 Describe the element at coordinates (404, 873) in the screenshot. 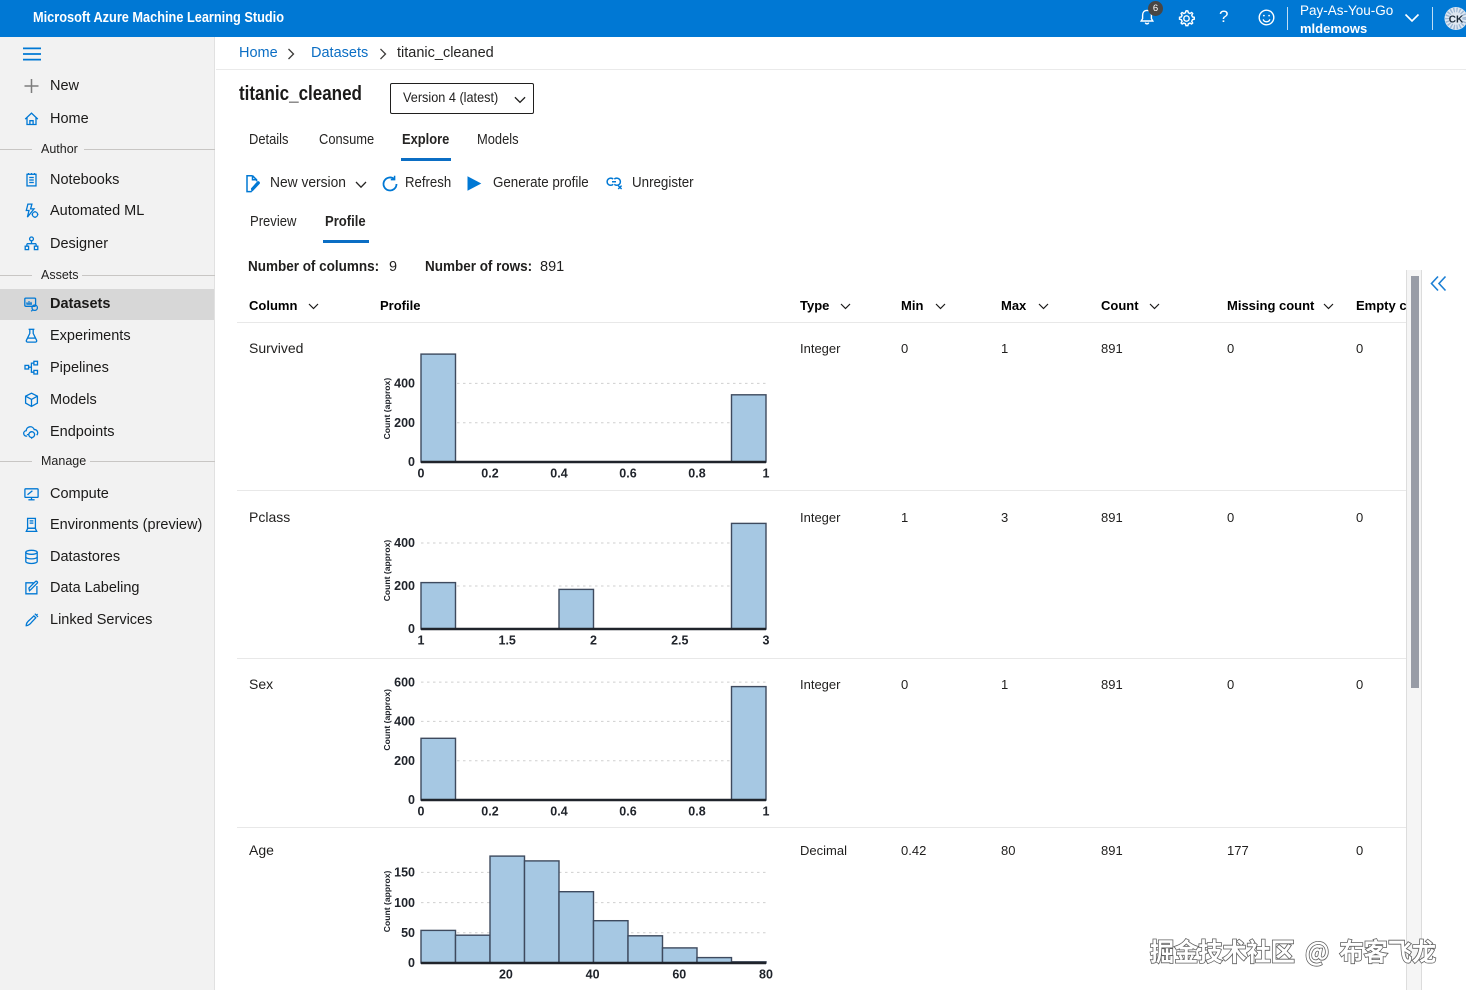

I see `svg-text: 150` at that location.